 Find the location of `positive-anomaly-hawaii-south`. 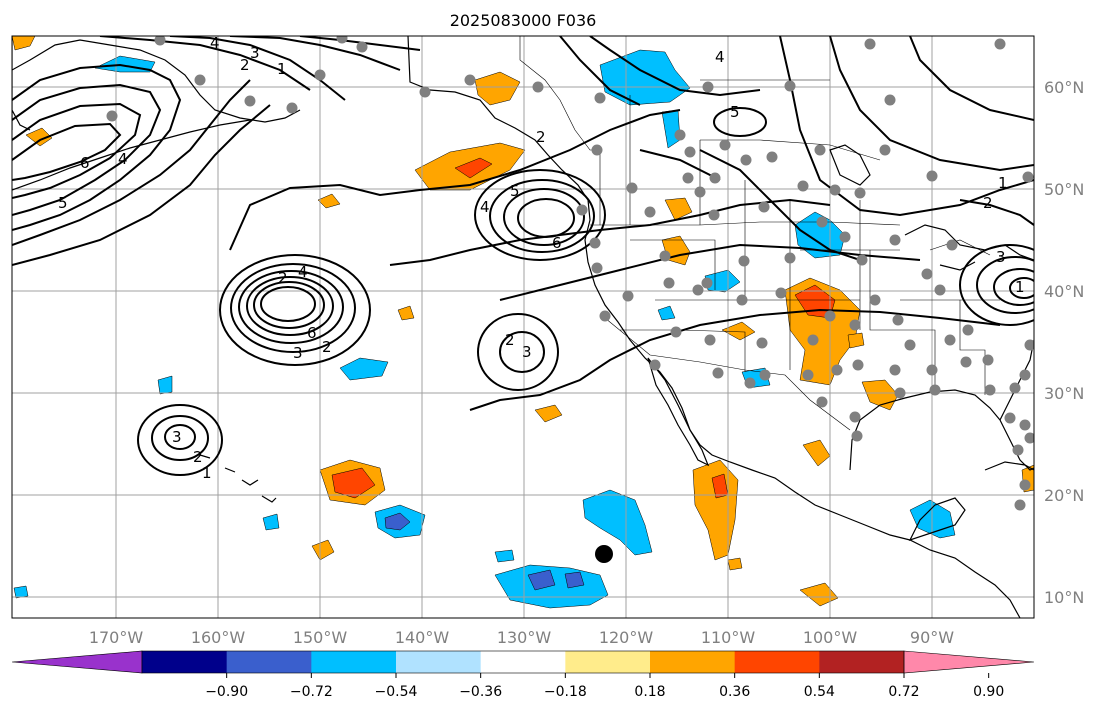

positive-anomaly-hawaii-south is located at coordinates (323, 550).